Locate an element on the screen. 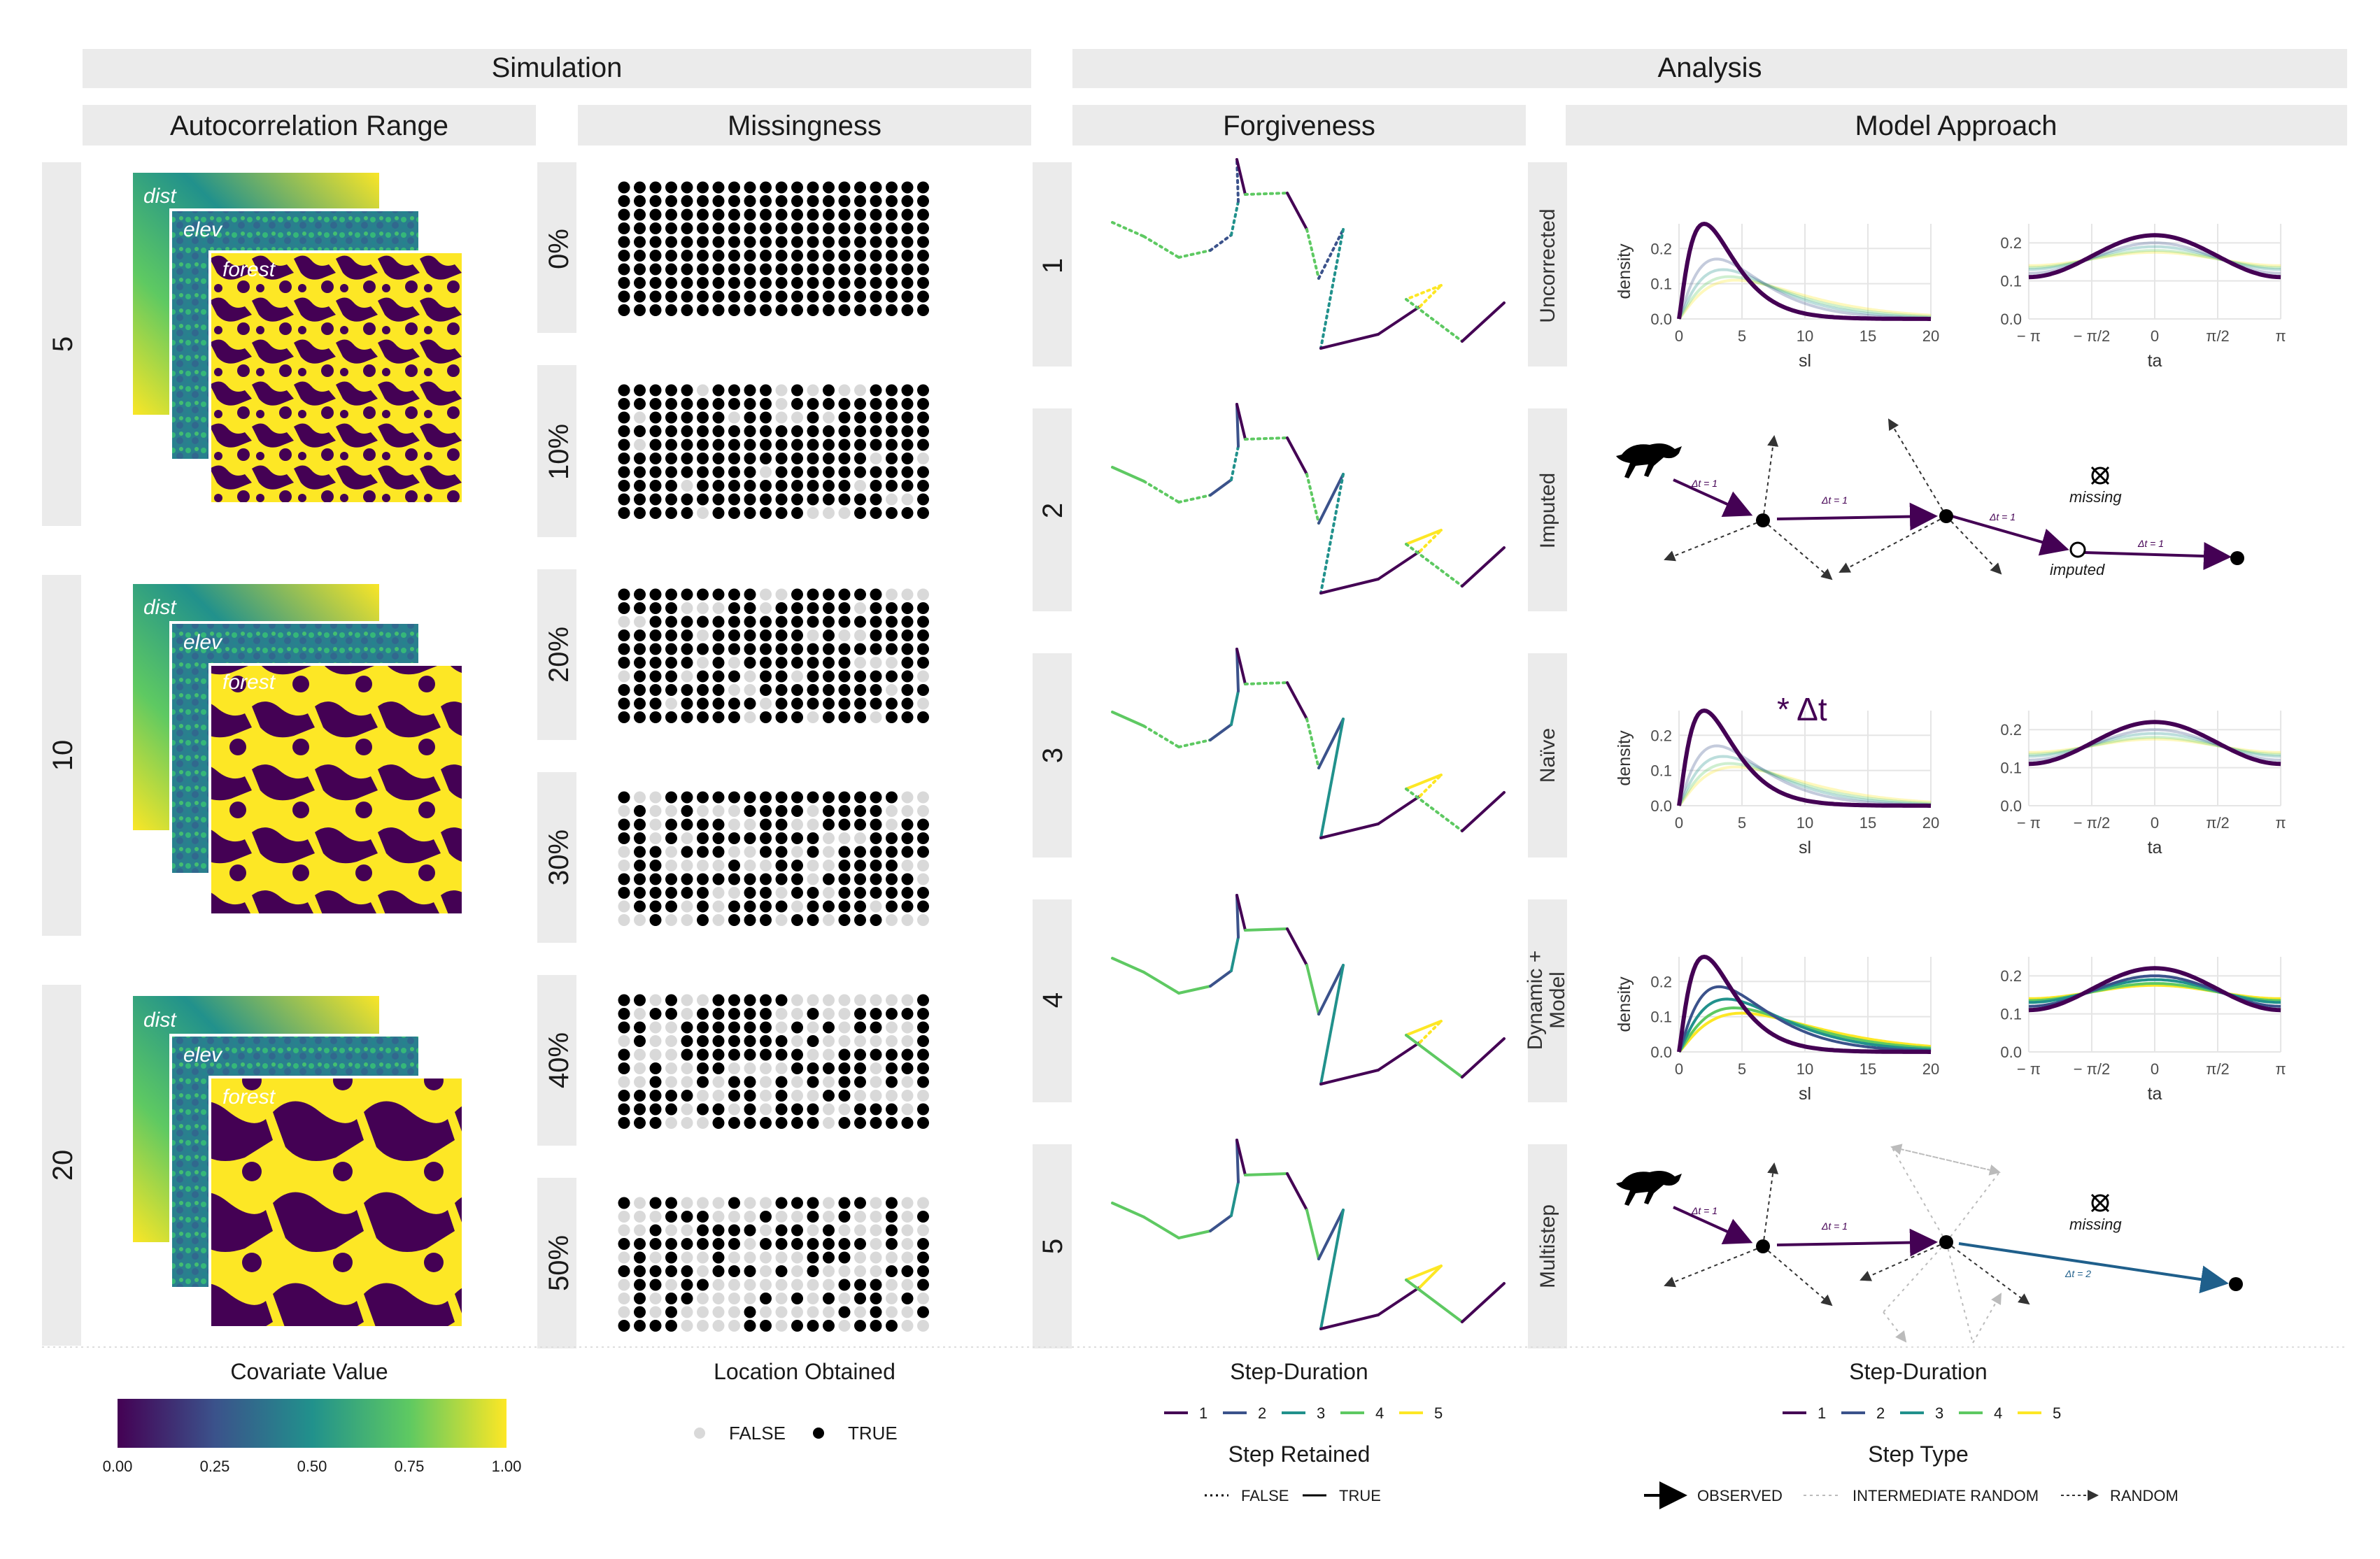 Image resolution: width=2380 pixels, height=1559 pixels. x-axis-label: ta is located at coordinates (2155, 1094).